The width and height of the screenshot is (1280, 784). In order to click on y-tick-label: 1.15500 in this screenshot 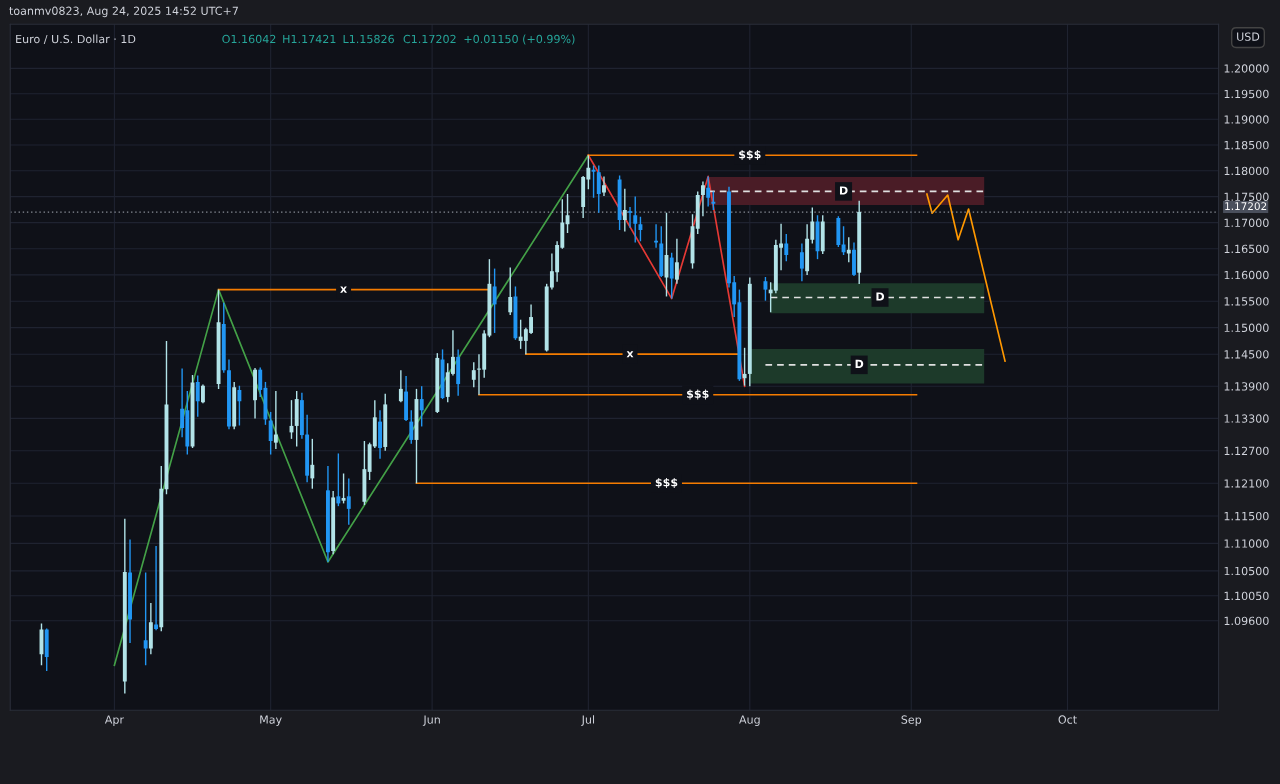, I will do `click(1246, 301)`.